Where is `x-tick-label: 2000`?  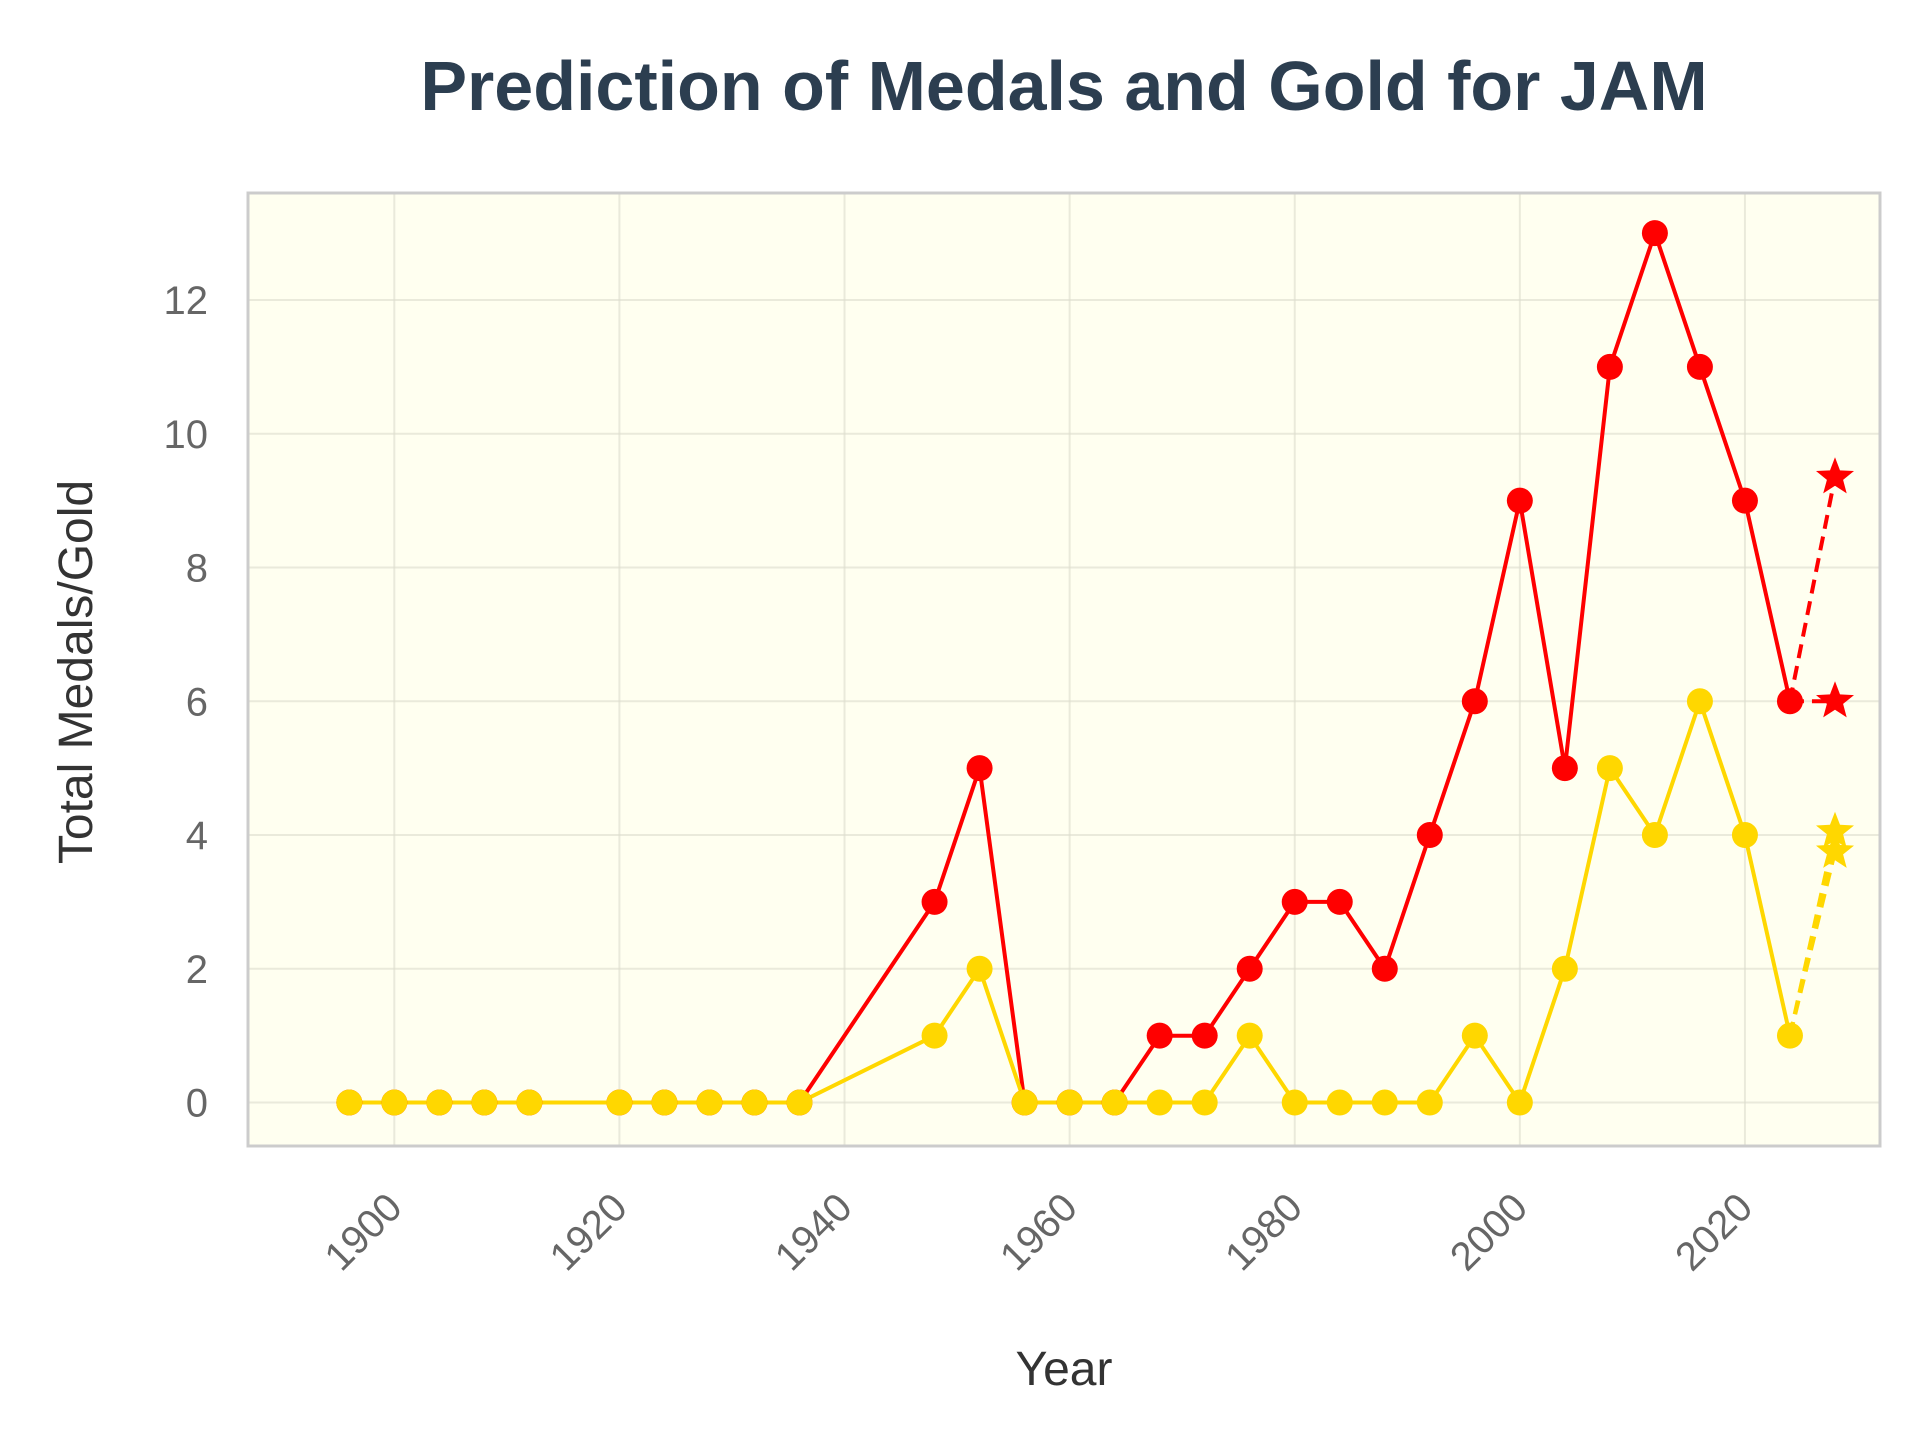
x-tick-label: 2000 is located at coordinates (1489, 1232).